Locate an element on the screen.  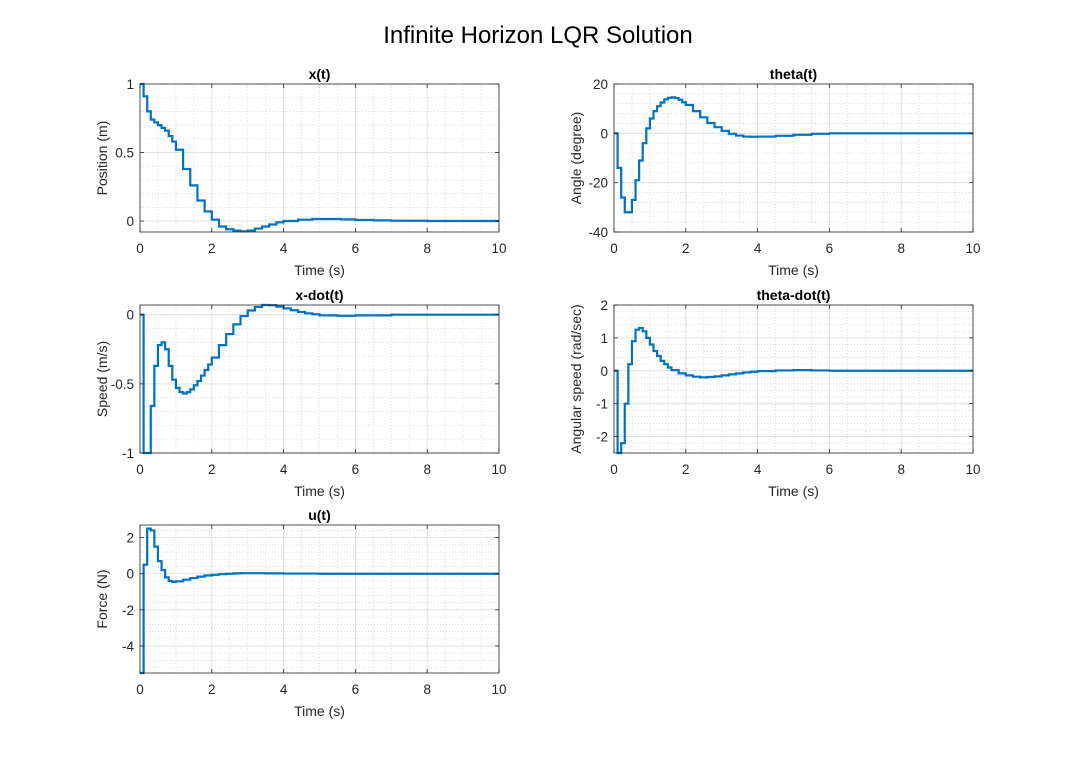
u-subplot-title: u(t) is located at coordinates (319, 515).